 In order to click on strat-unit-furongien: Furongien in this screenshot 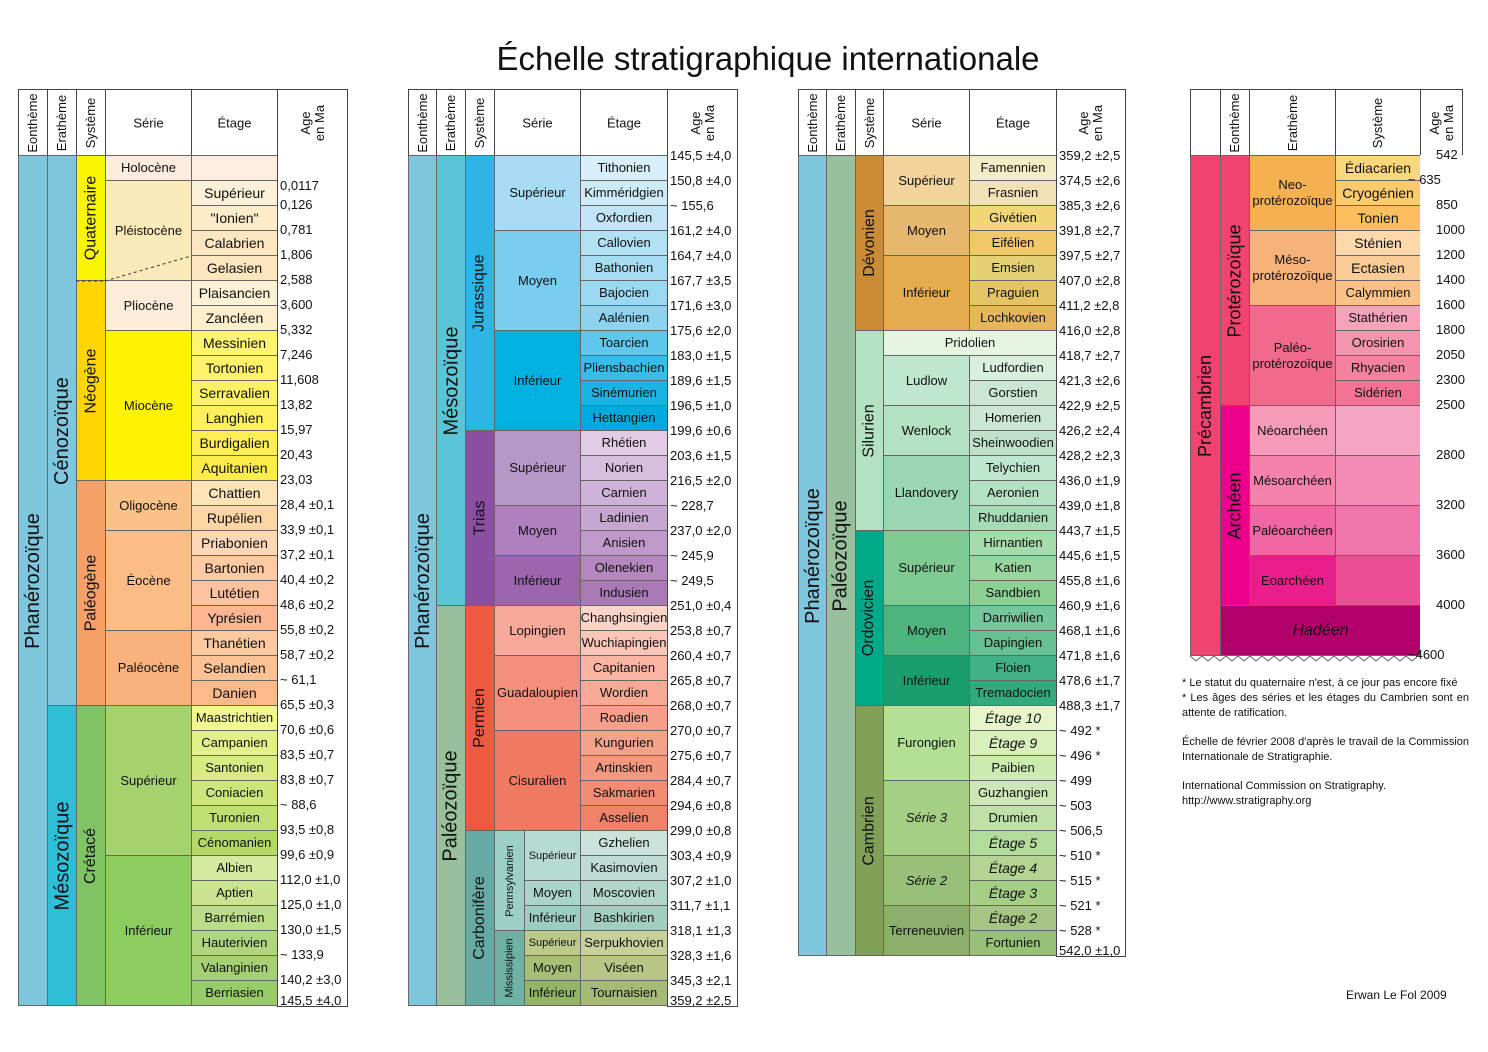, I will do `click(926, 743)`.